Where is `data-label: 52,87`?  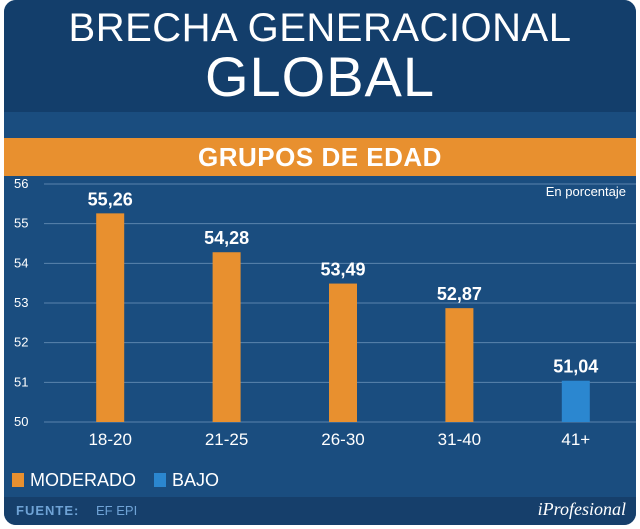
data-label: 52,87 is located at coordinates (459, 294).